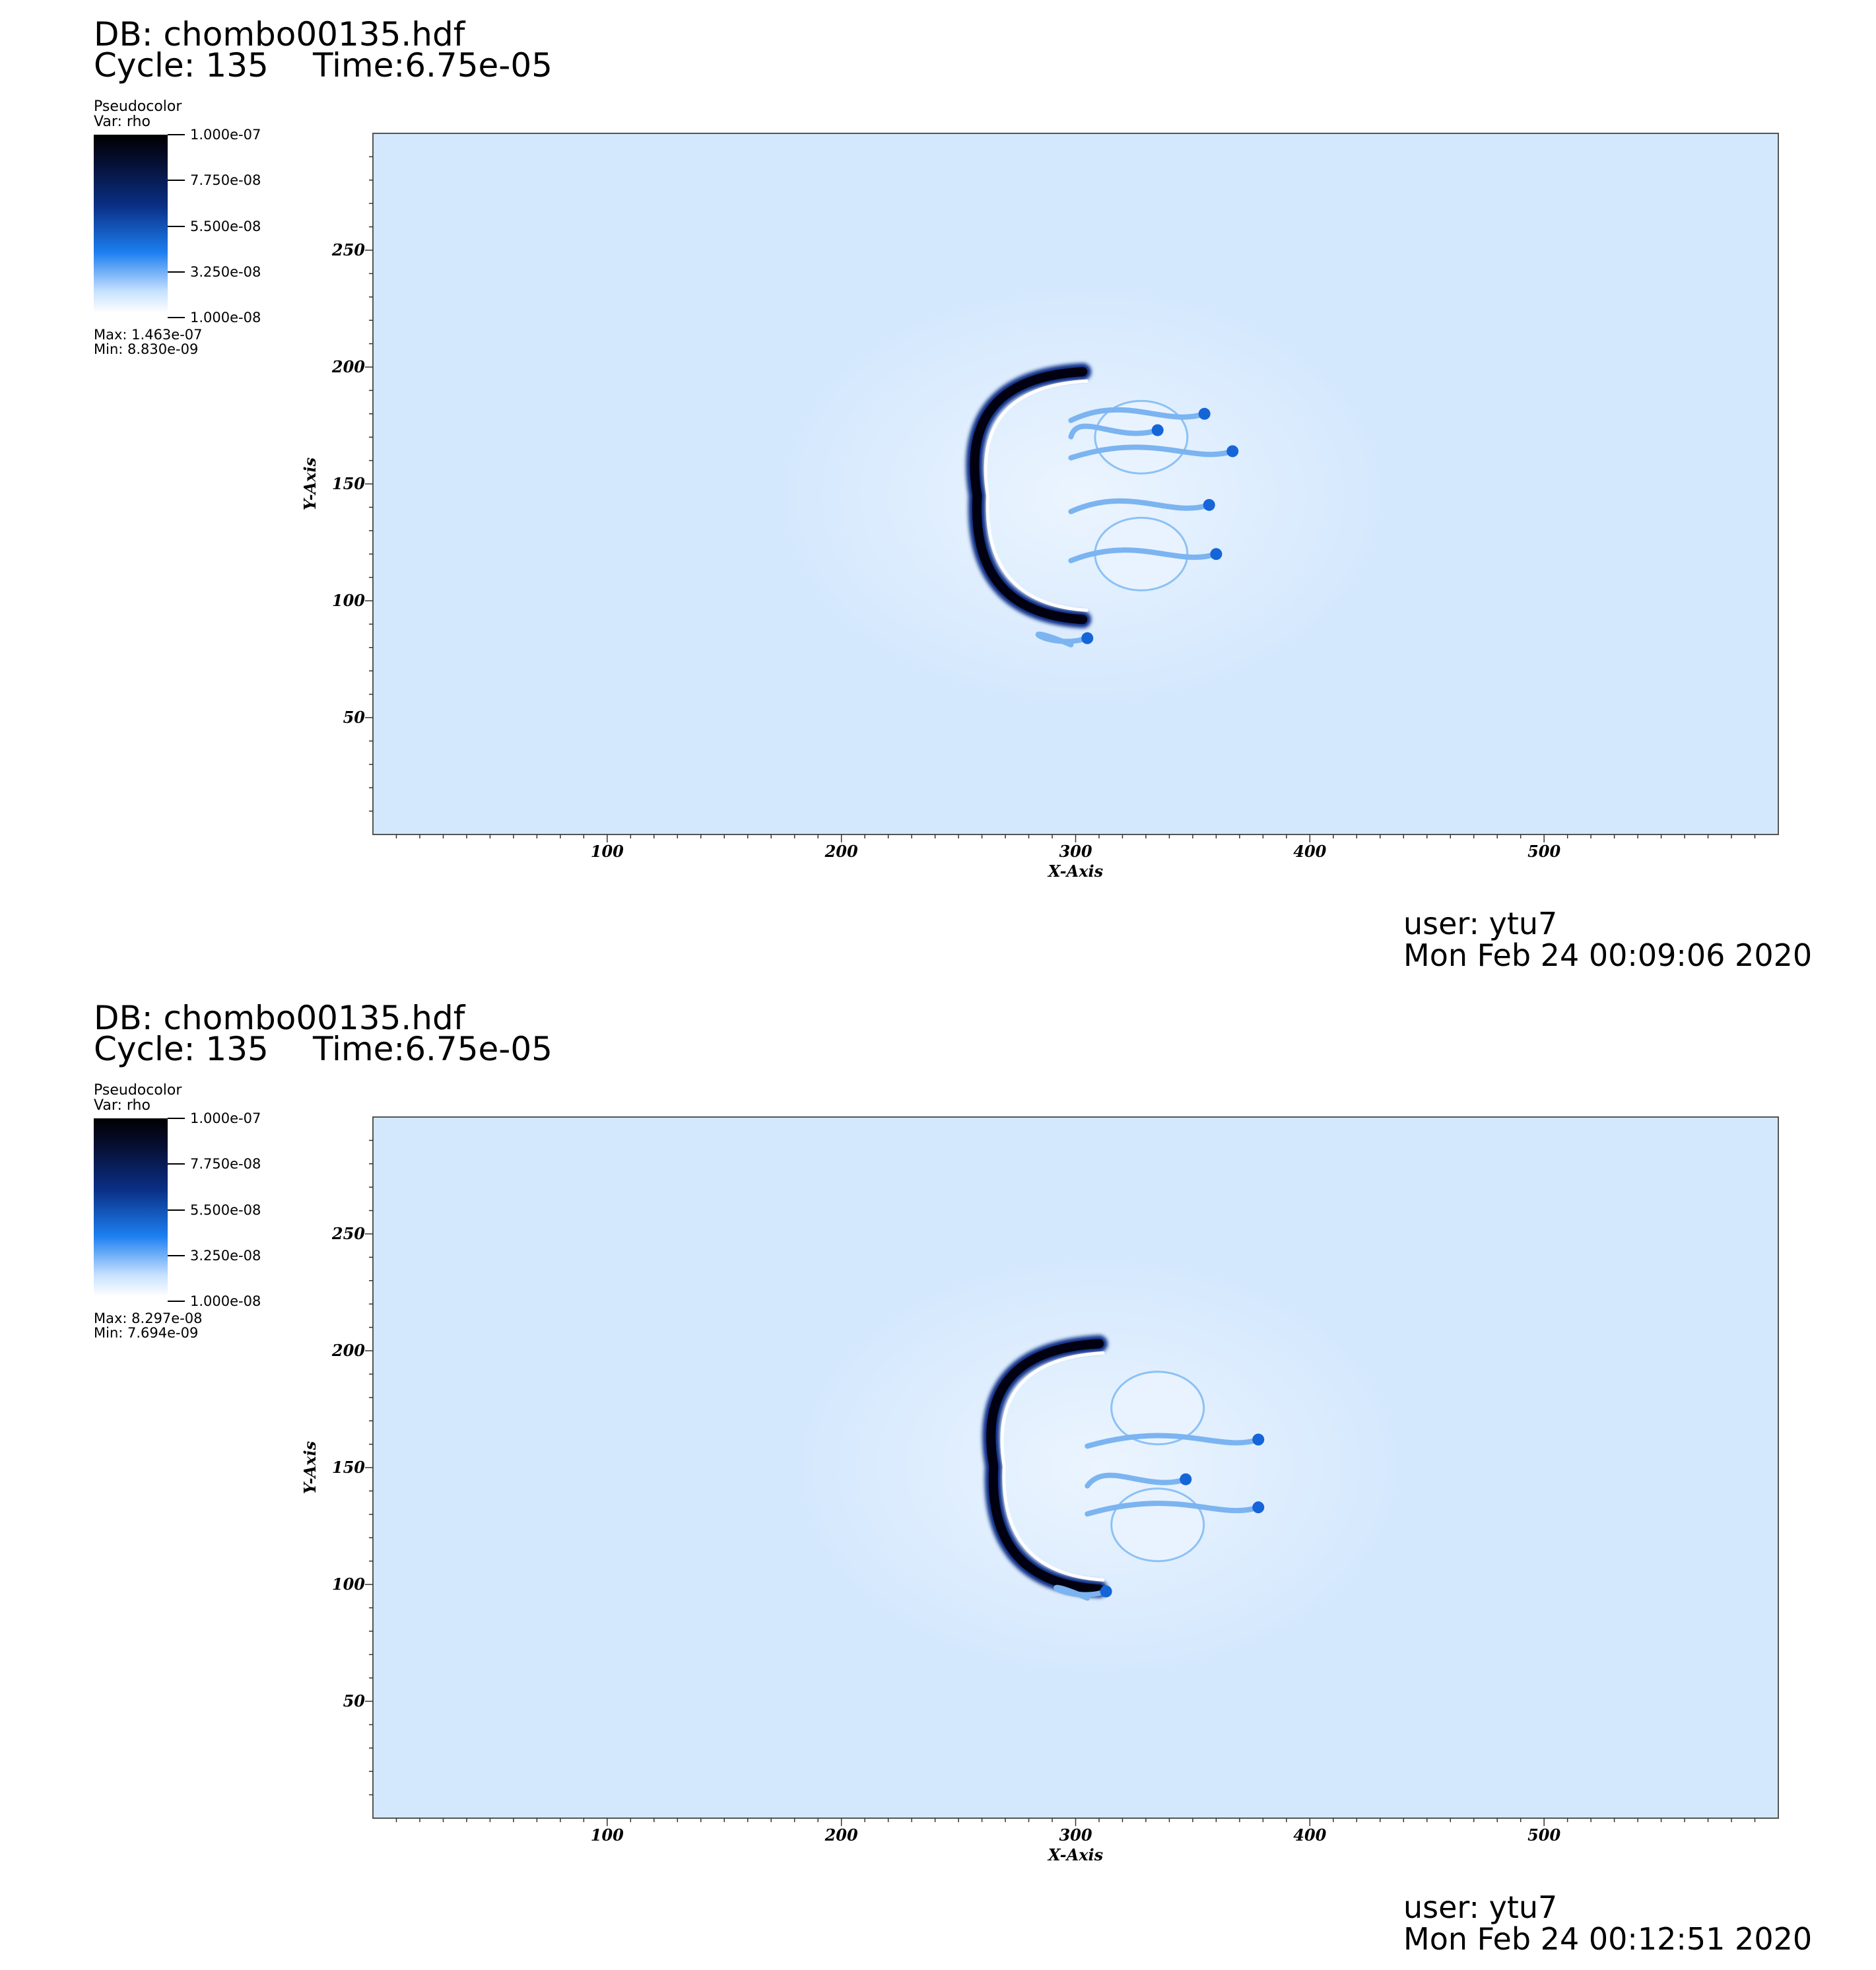 The height and width of the screenshot is (1970, 1876). Describe the element at coordinates (1608, 955) in the screenshot. I see `date-label: Mon Feb 24 00:09:06 2020` at that location.